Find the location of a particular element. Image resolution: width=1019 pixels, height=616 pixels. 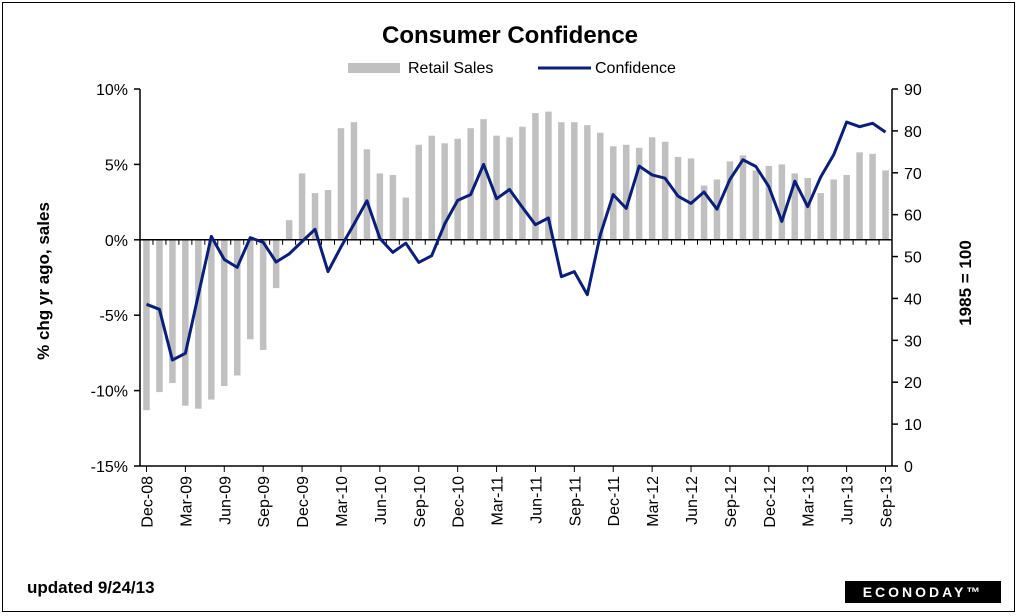

left-tick-label: -10% is located at coordinates (109, 392).